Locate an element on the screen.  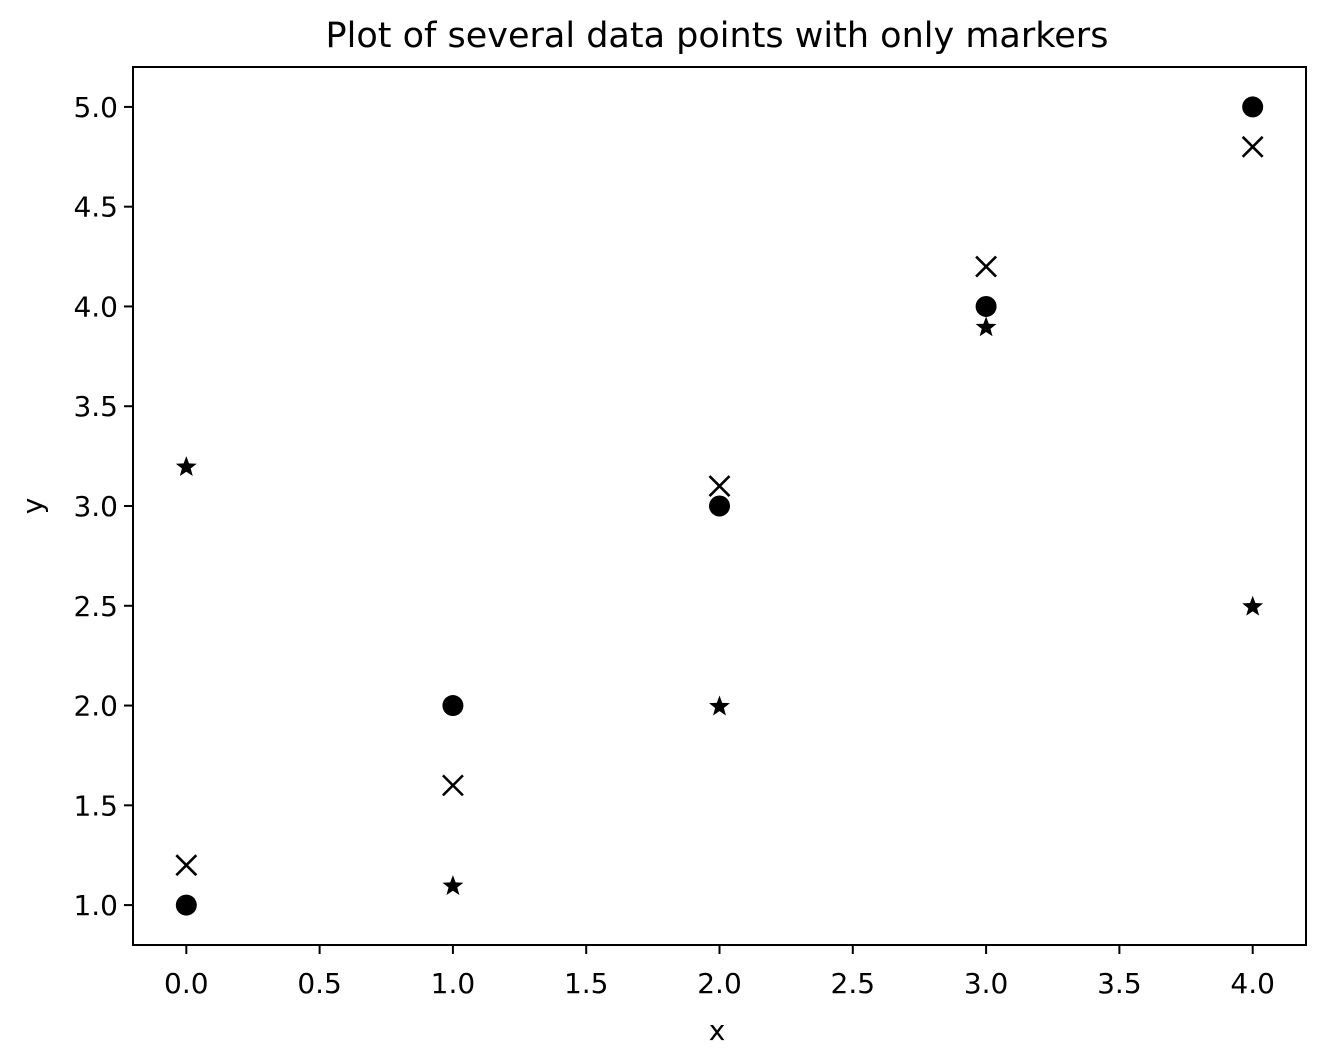
y-tick-label: 3.0 is located at coordinates (95, 506).